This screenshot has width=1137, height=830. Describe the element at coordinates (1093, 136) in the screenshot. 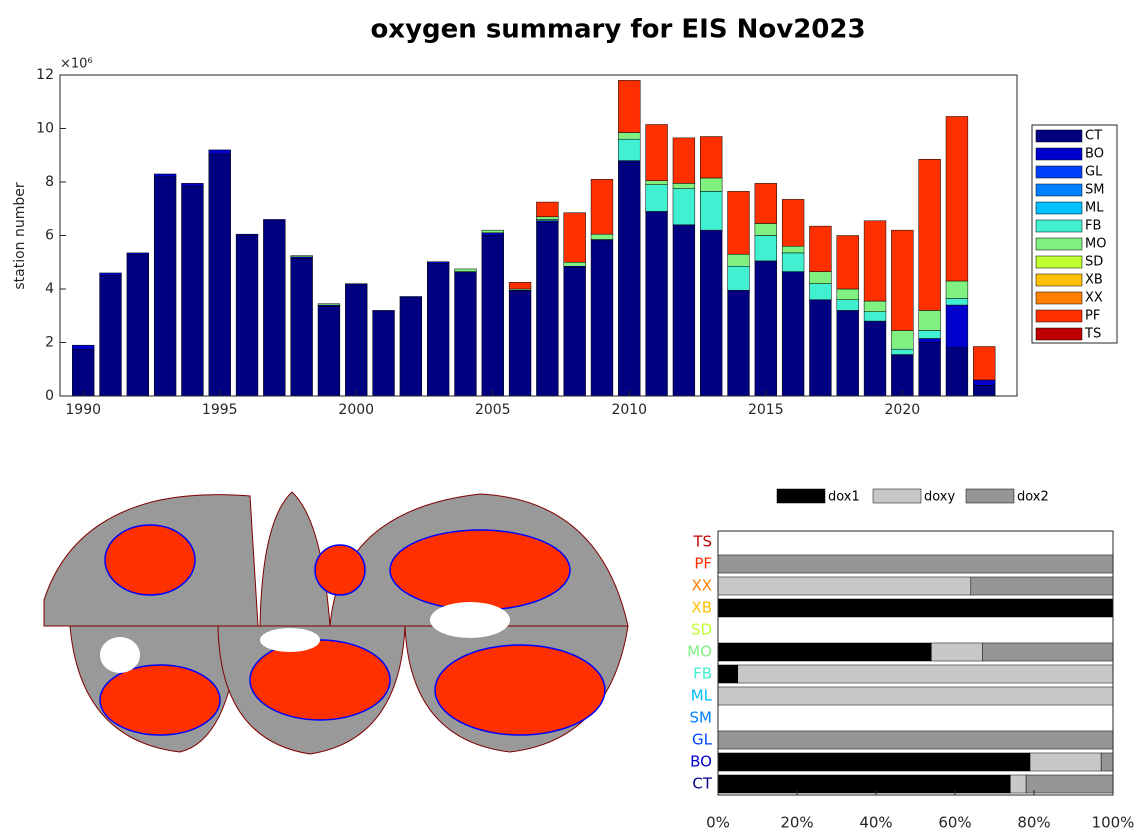

I see `legend-label: CT` at that location.